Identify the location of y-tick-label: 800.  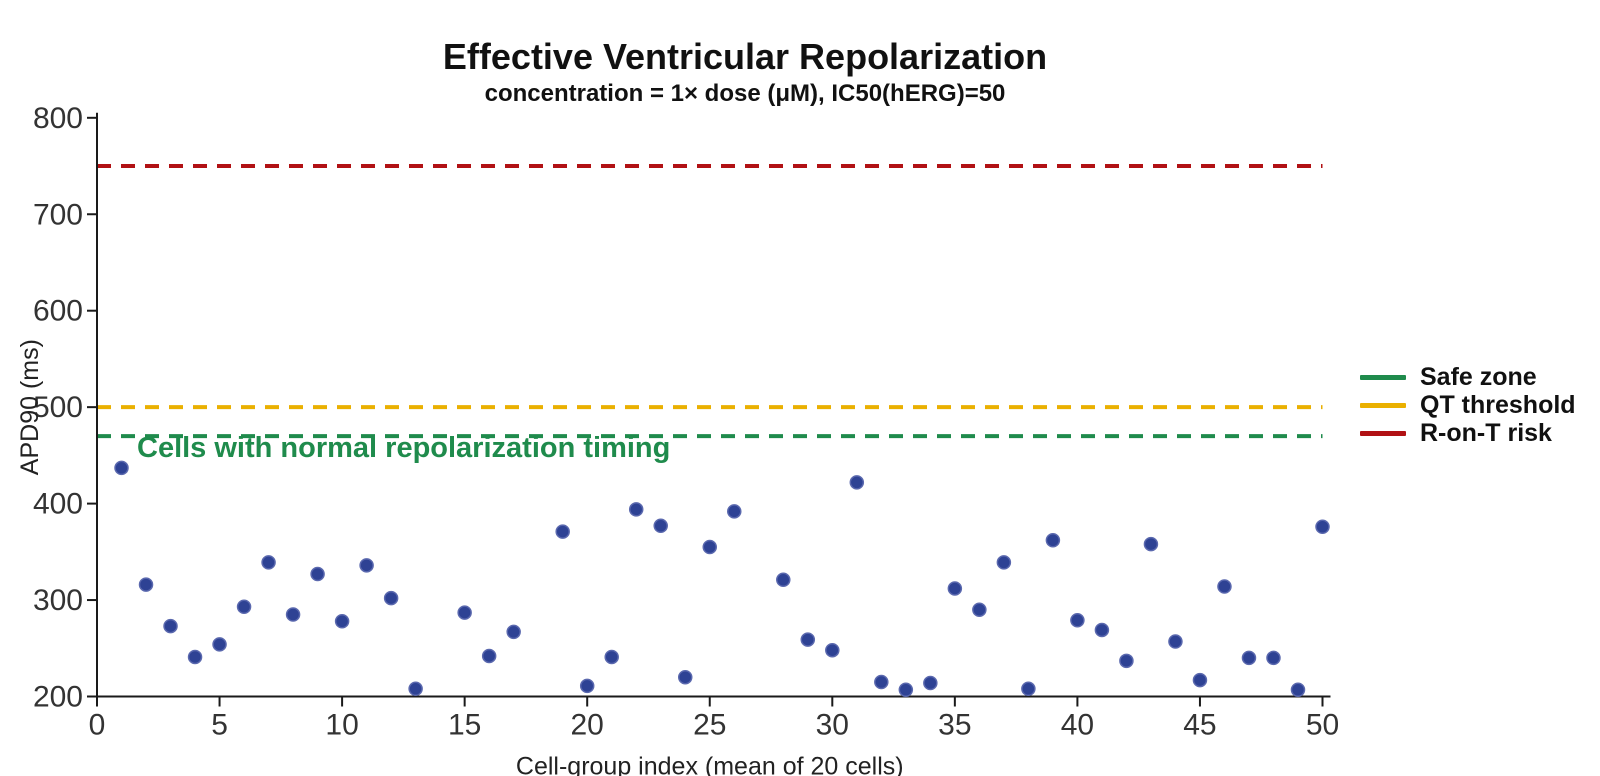
(58, 118).